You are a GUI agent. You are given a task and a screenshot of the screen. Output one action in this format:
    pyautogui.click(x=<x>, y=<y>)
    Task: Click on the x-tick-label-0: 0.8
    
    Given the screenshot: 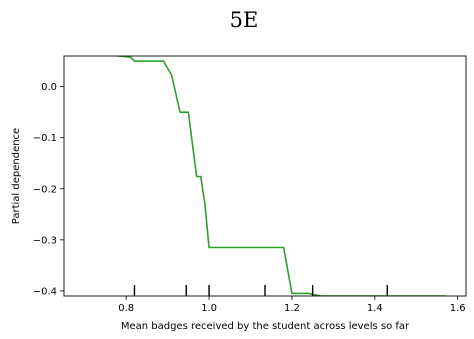 What is the action you would take?
    pyautogui.click(x=126, y=308)
    